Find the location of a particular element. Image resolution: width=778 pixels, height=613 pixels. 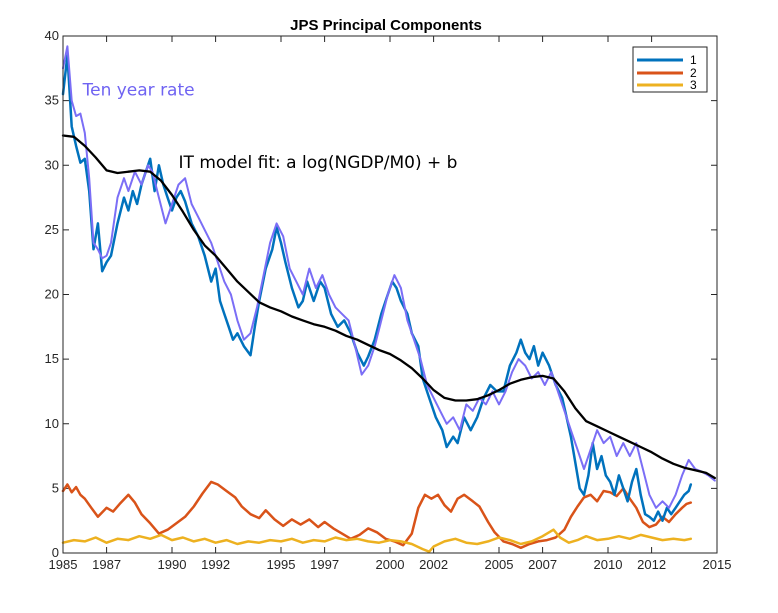

y-tick-label-30: 30 is located at coordinates (52, 164).